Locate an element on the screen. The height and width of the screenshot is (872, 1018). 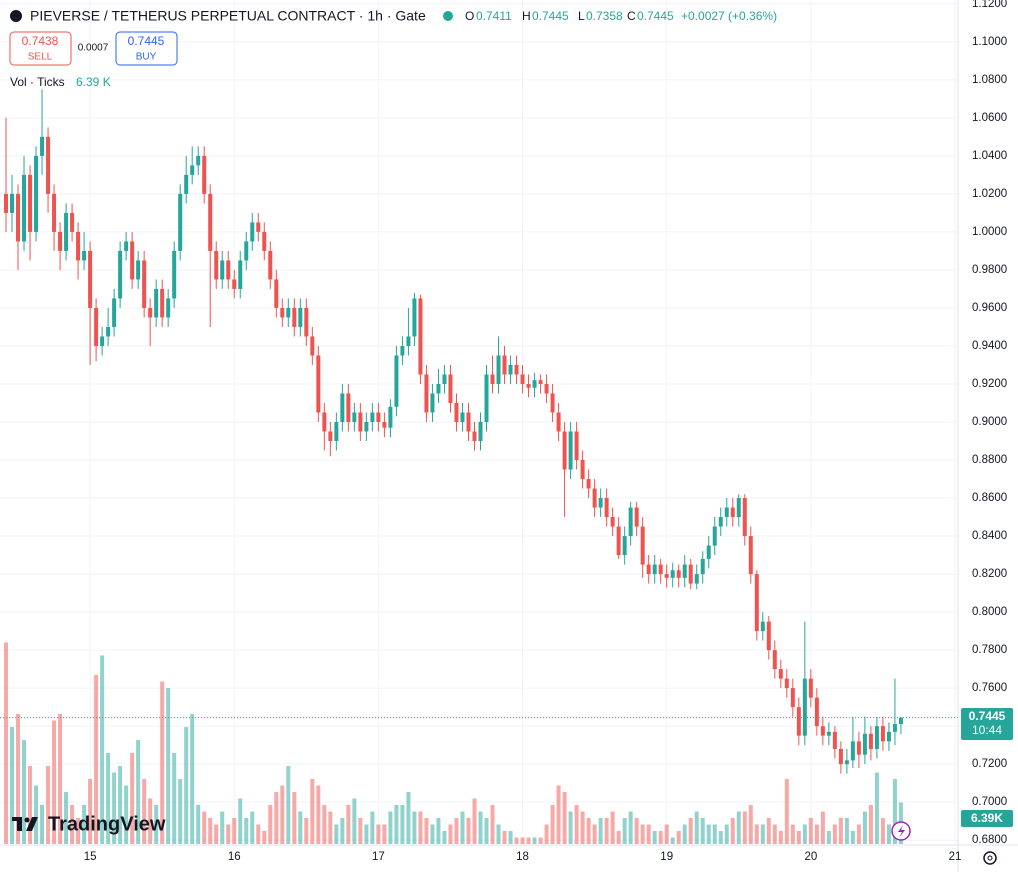
x-tick-label: 18 is located at coordinates (522, 857).